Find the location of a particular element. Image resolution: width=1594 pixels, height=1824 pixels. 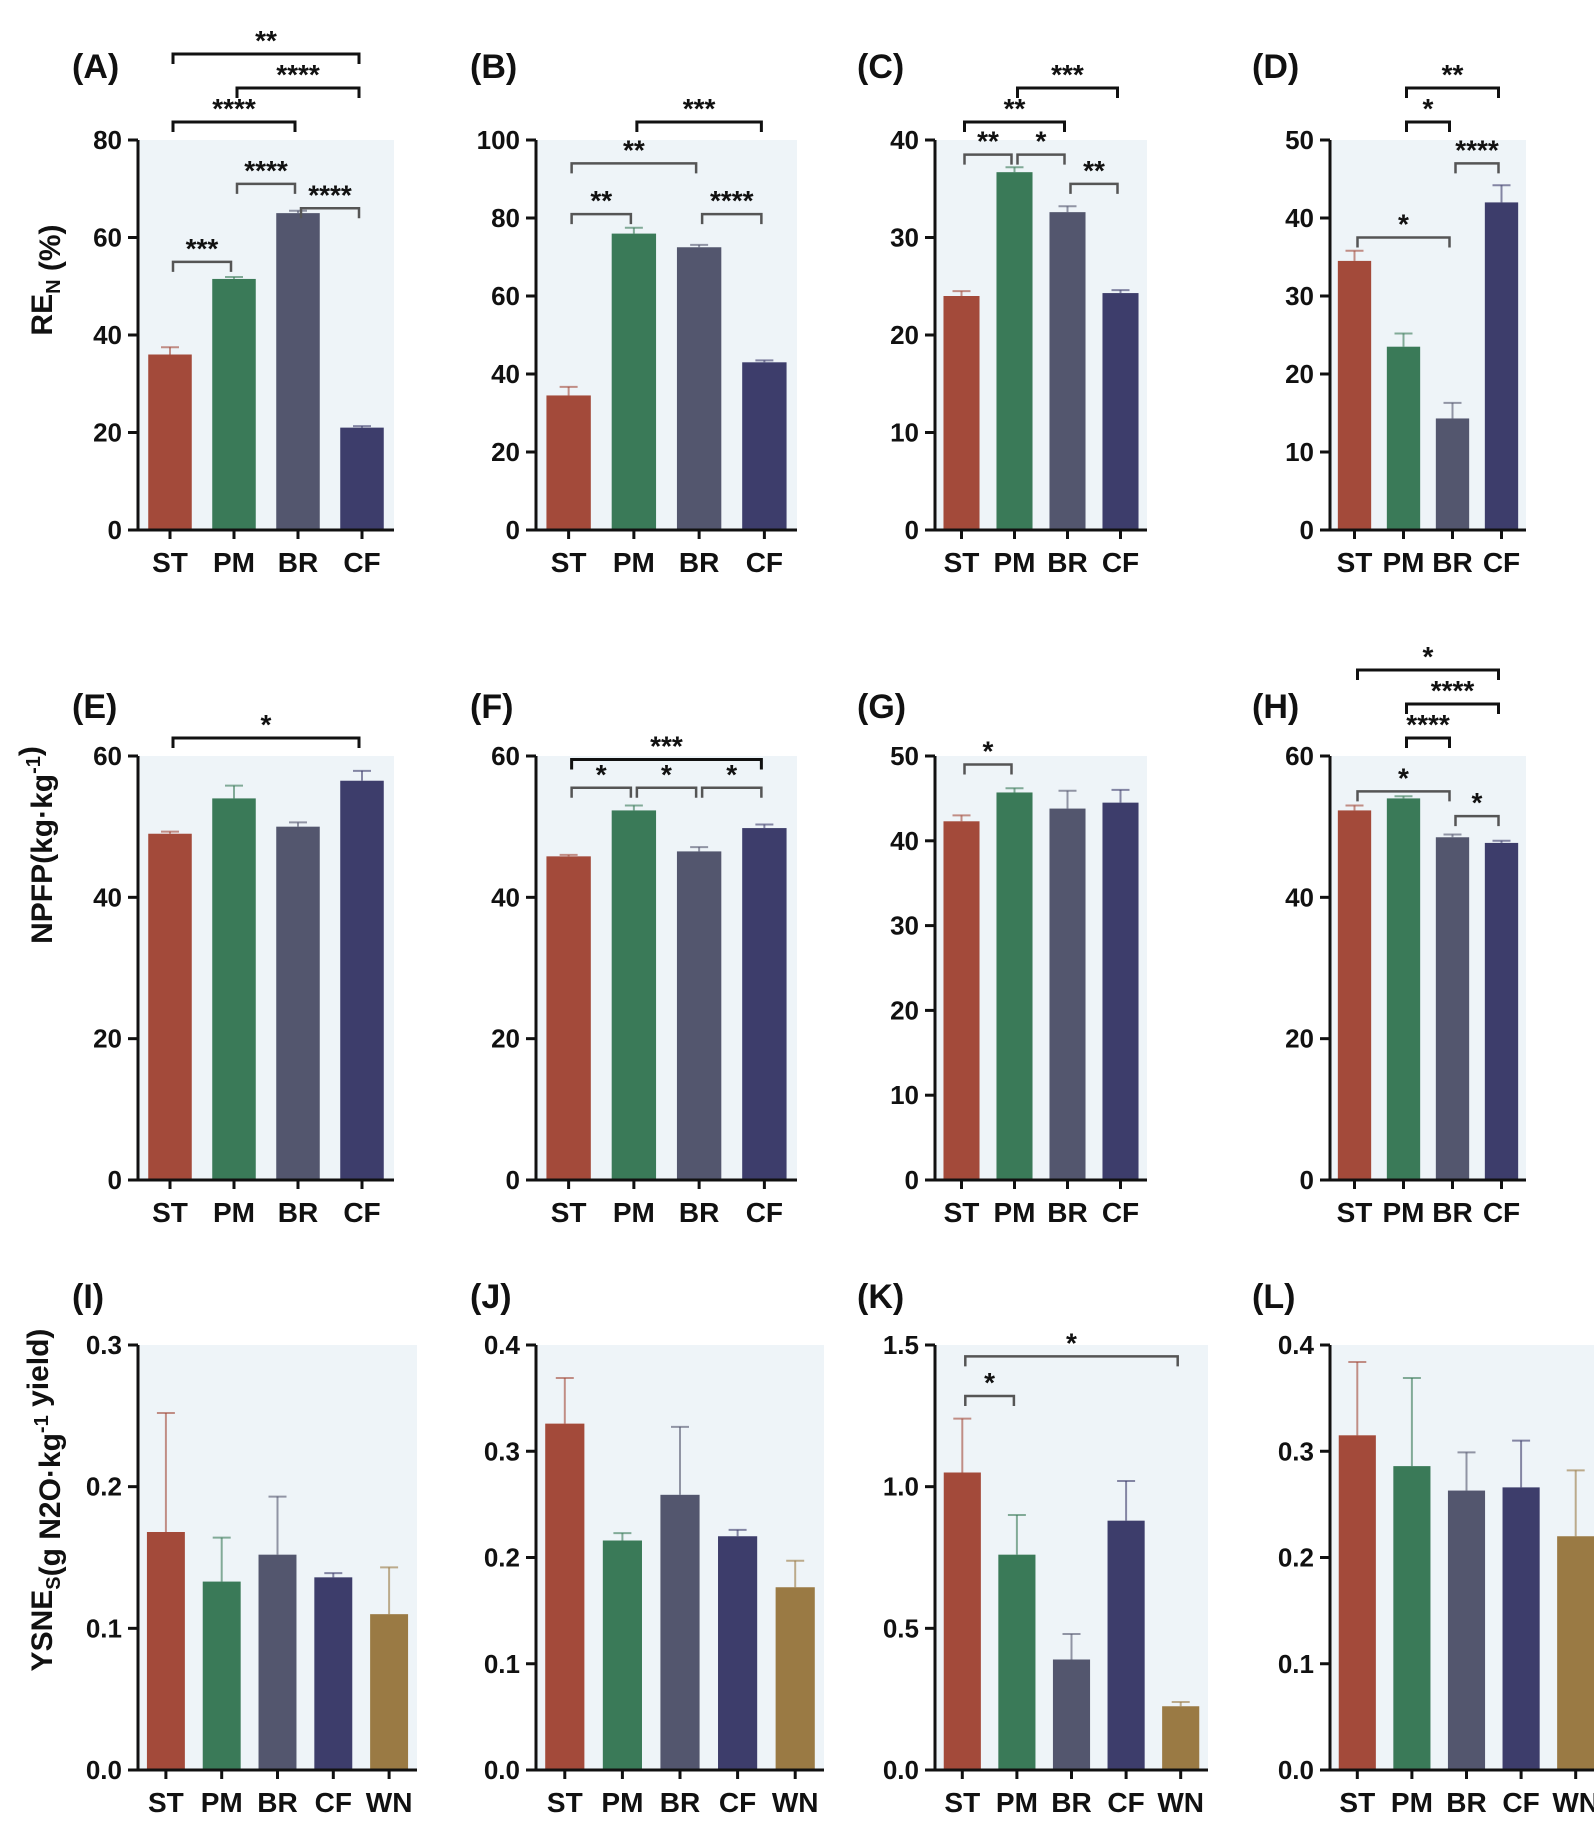

y-axis-title-part: (%) is located at coordinates (50, 251).